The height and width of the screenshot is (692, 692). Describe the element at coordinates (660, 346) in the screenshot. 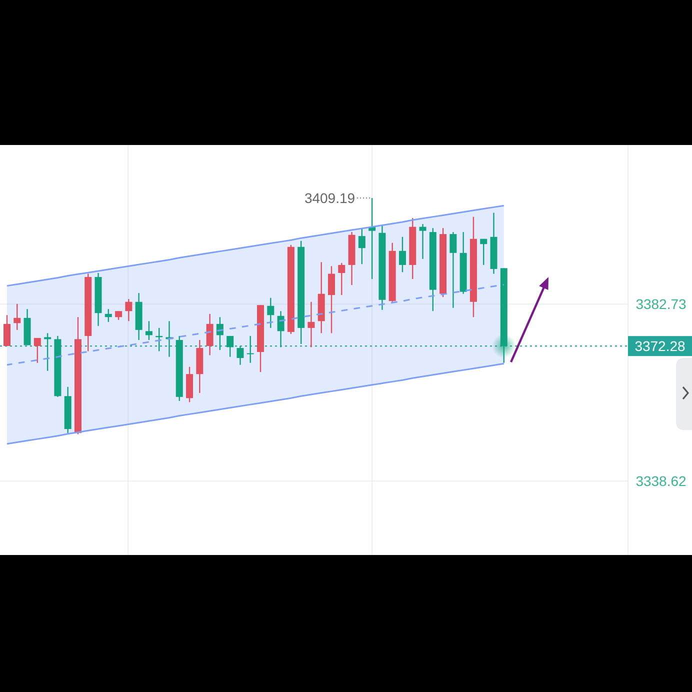

I see `ref-line-label: 3372.28` at that location.